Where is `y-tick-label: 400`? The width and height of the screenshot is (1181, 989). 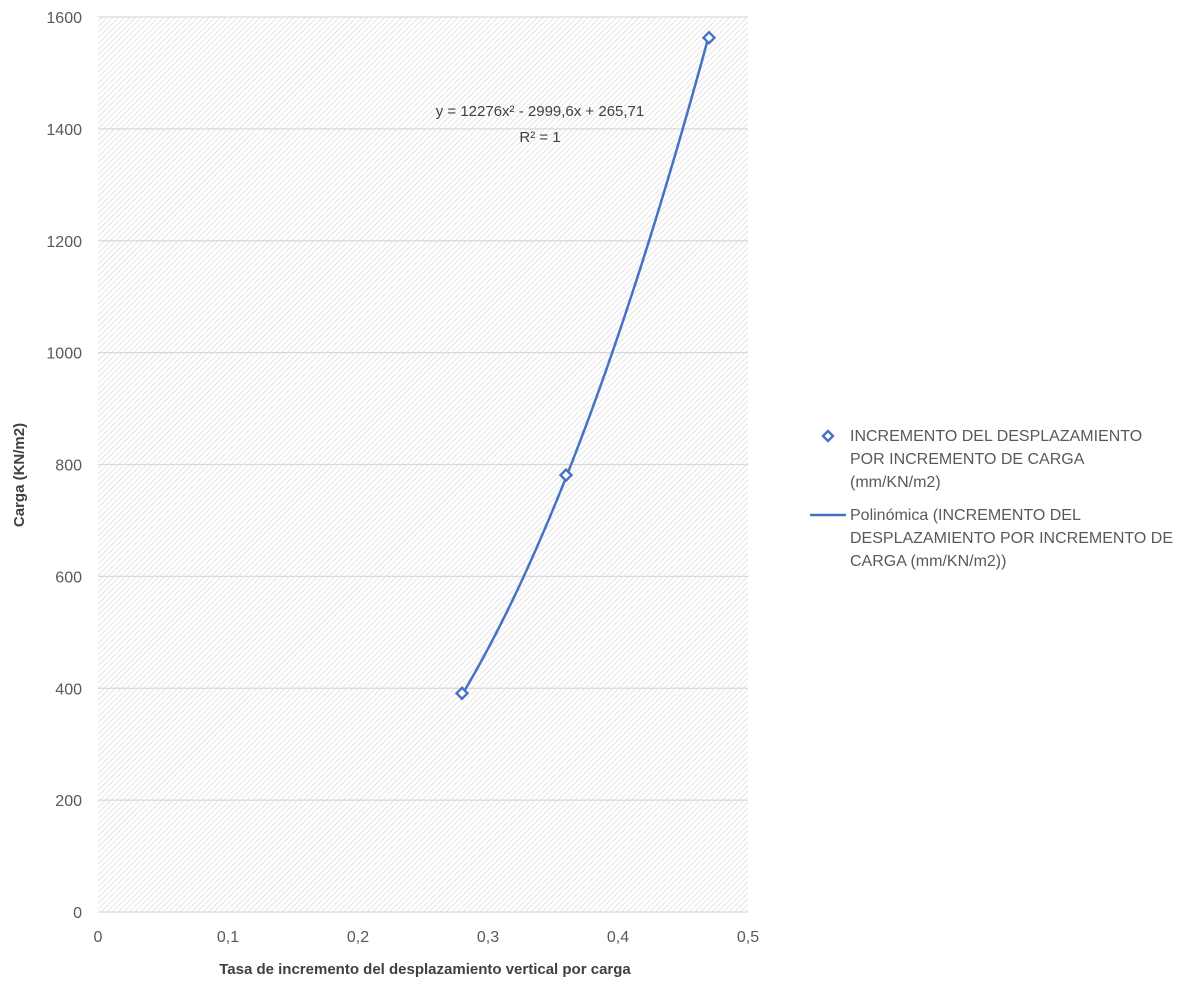
y-tick-label: 400 is located at coordinates (68, 689).